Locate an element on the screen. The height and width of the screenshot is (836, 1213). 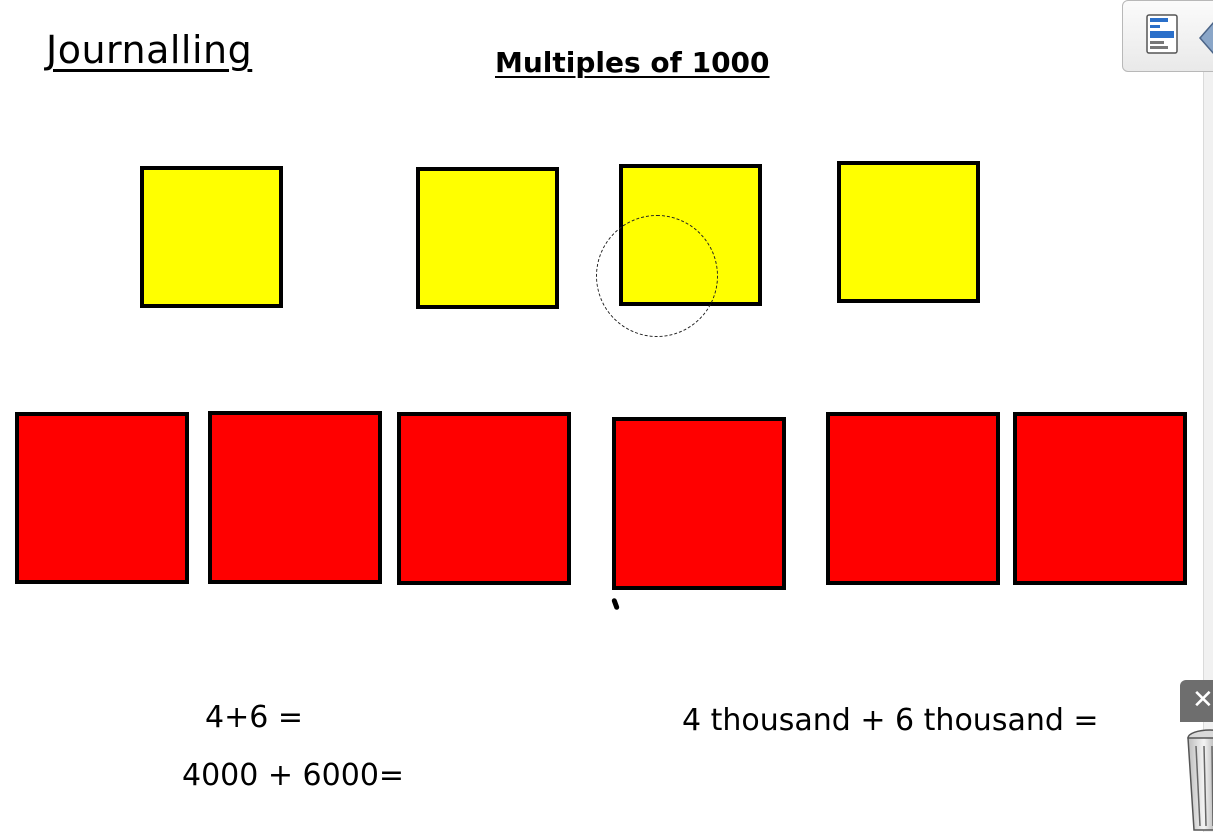
equation-numeric: 4000 + 6000= is located at coordinates (293, 775).